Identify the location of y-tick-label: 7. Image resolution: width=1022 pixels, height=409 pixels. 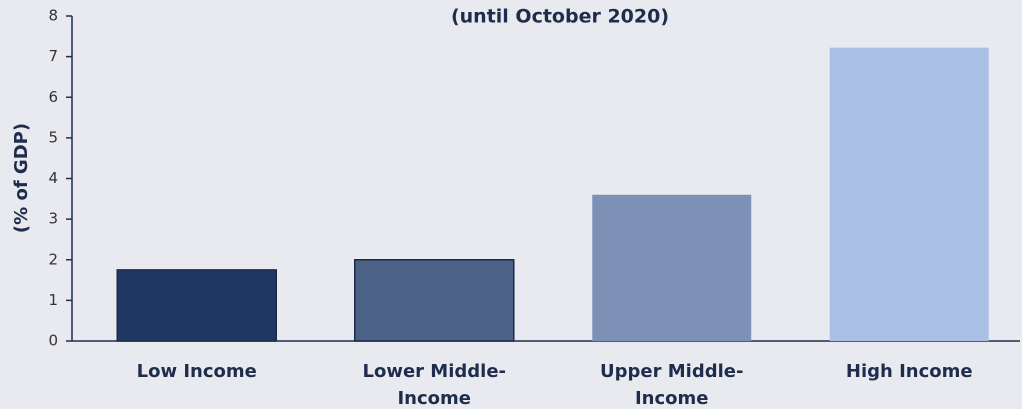
(53, 56).